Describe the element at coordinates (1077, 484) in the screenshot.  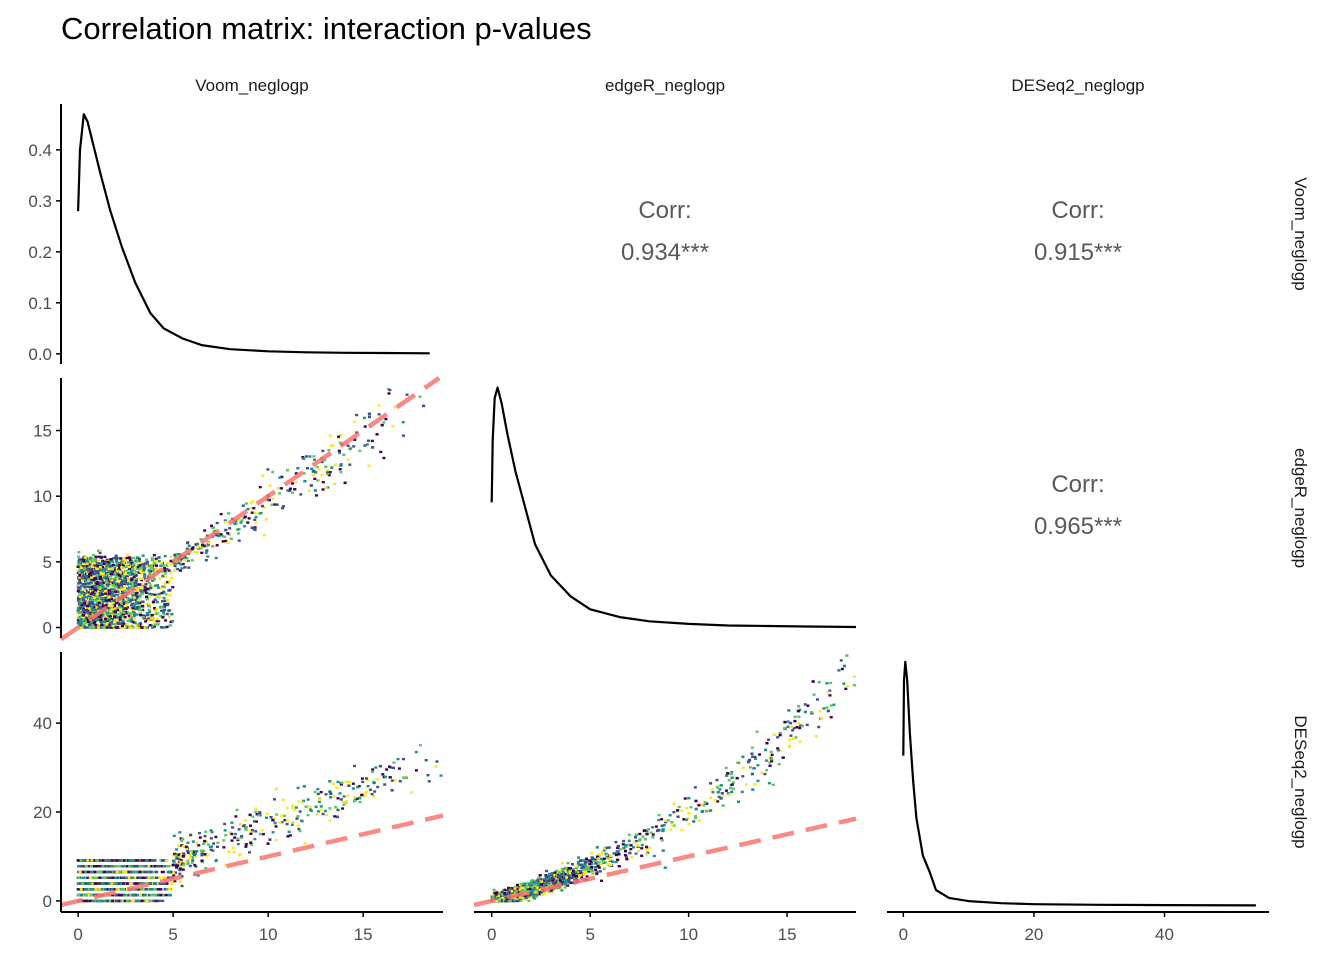
I see `correlation-label: Corr:` at that location.